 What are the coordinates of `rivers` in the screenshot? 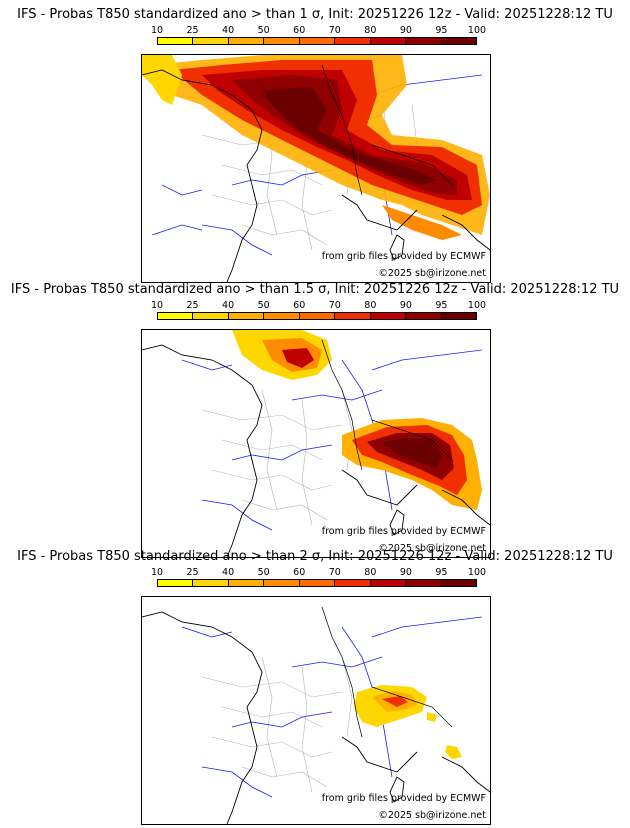 It's located at (332, 707).